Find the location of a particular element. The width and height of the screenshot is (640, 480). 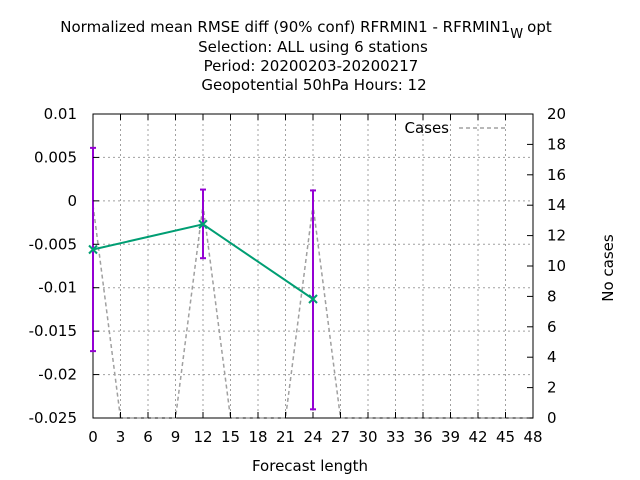

title-suffix: opt is located at coordinates (539, 27).